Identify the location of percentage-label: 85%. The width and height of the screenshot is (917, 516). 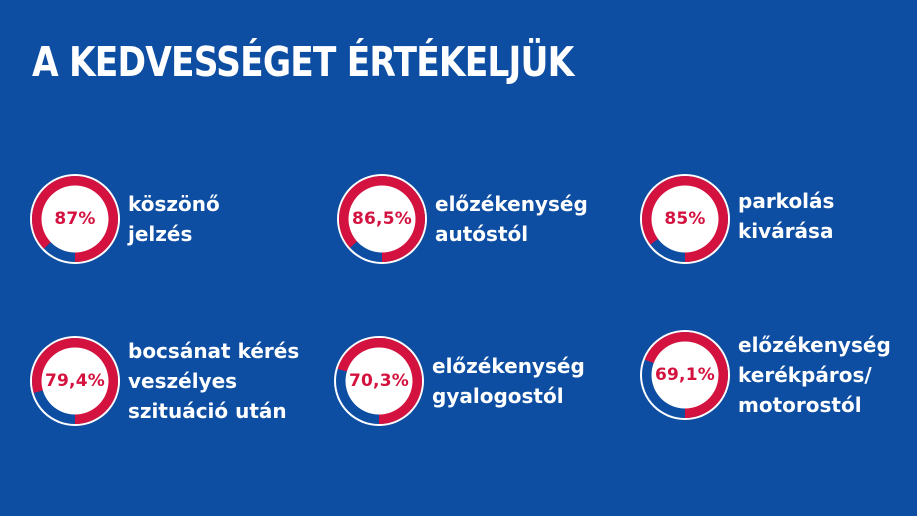
(685, 219).